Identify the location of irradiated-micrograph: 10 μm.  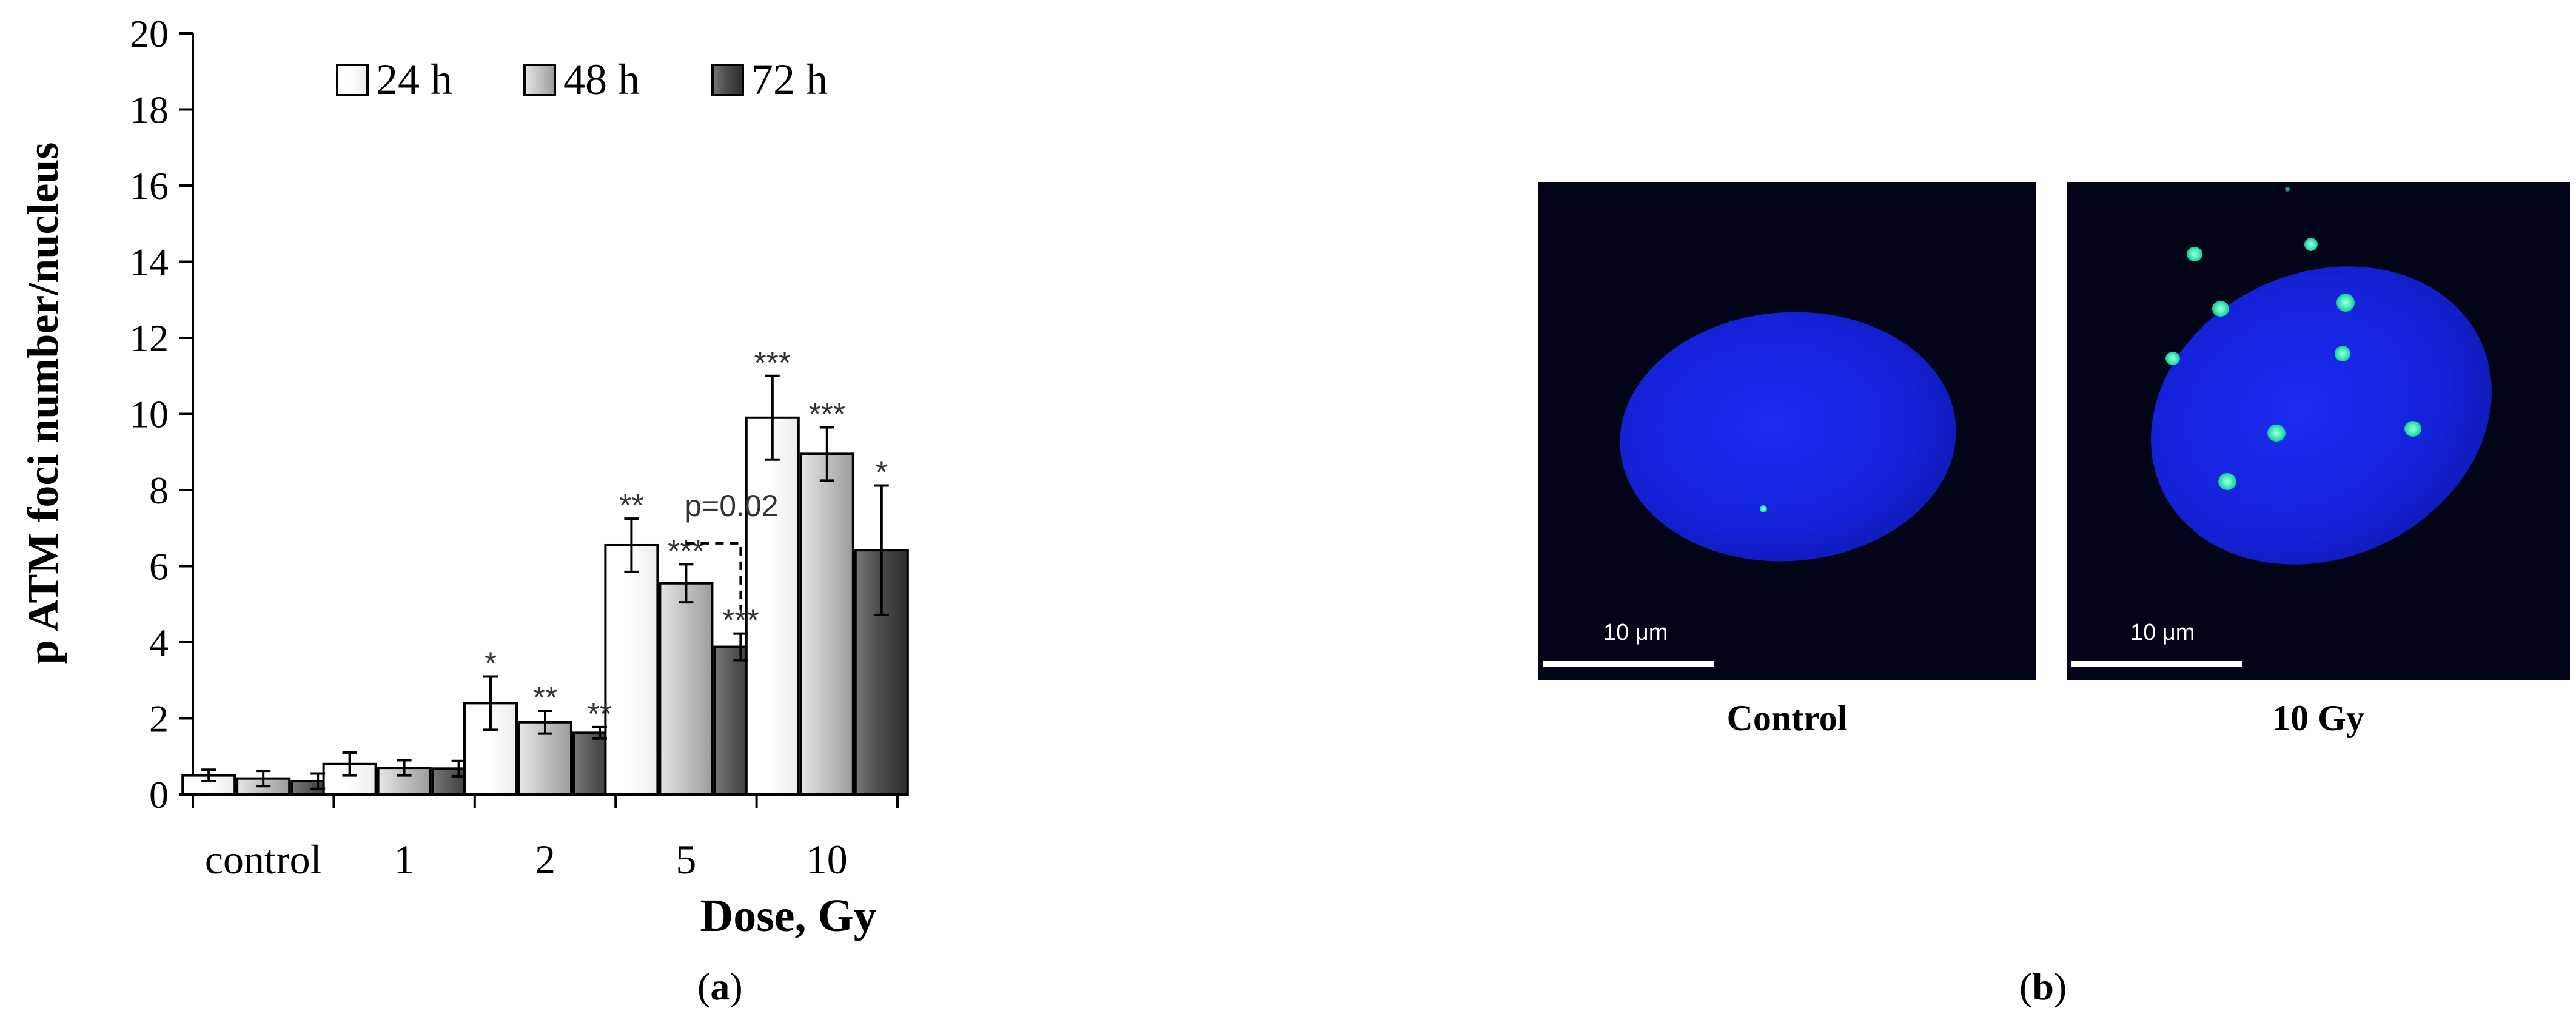
(2318, 431).